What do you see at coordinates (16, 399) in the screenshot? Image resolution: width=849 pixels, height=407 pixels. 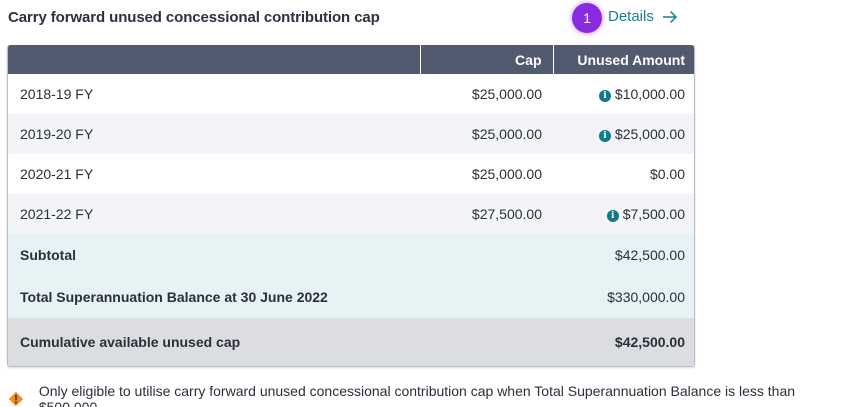 I see `warning-icon` at bounding box center [16, 399].